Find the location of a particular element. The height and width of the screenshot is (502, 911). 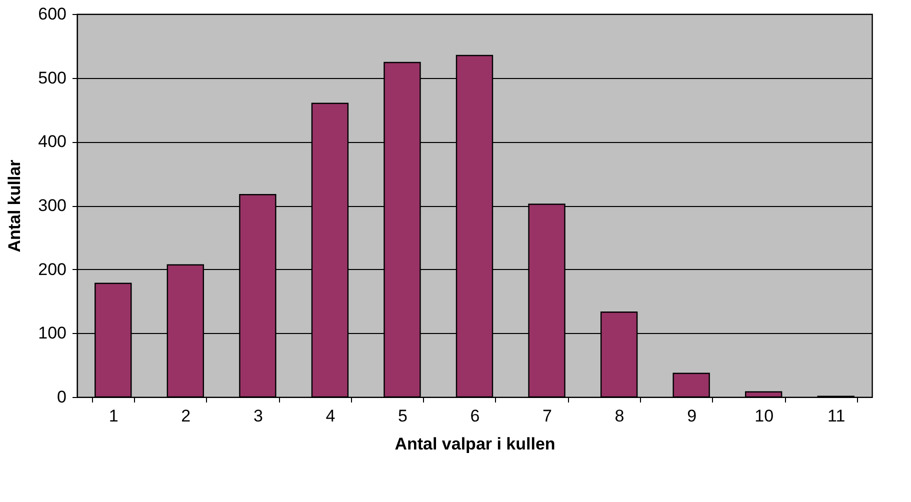

y-tick-label: 100 is located at coordinates (52, 333).